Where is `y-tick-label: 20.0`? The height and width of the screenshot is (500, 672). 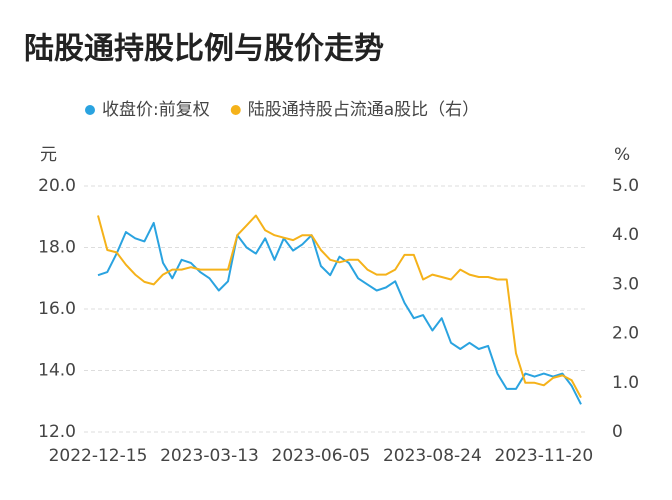
y-tick-label: 20.0 is located at coordinates (57, 186).